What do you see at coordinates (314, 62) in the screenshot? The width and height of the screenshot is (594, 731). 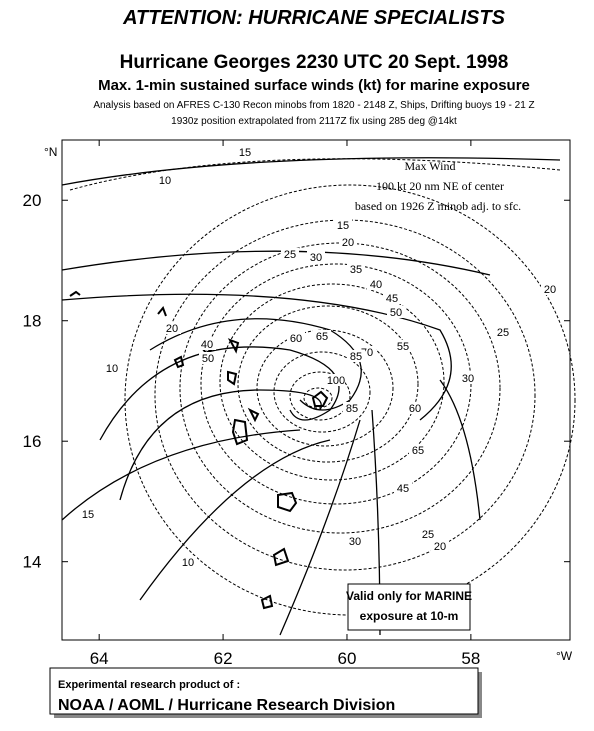 I see `subtitle: Hurricane Georges 2230 UTC 20 Sept. 1998` at bounding box center [314, 62].